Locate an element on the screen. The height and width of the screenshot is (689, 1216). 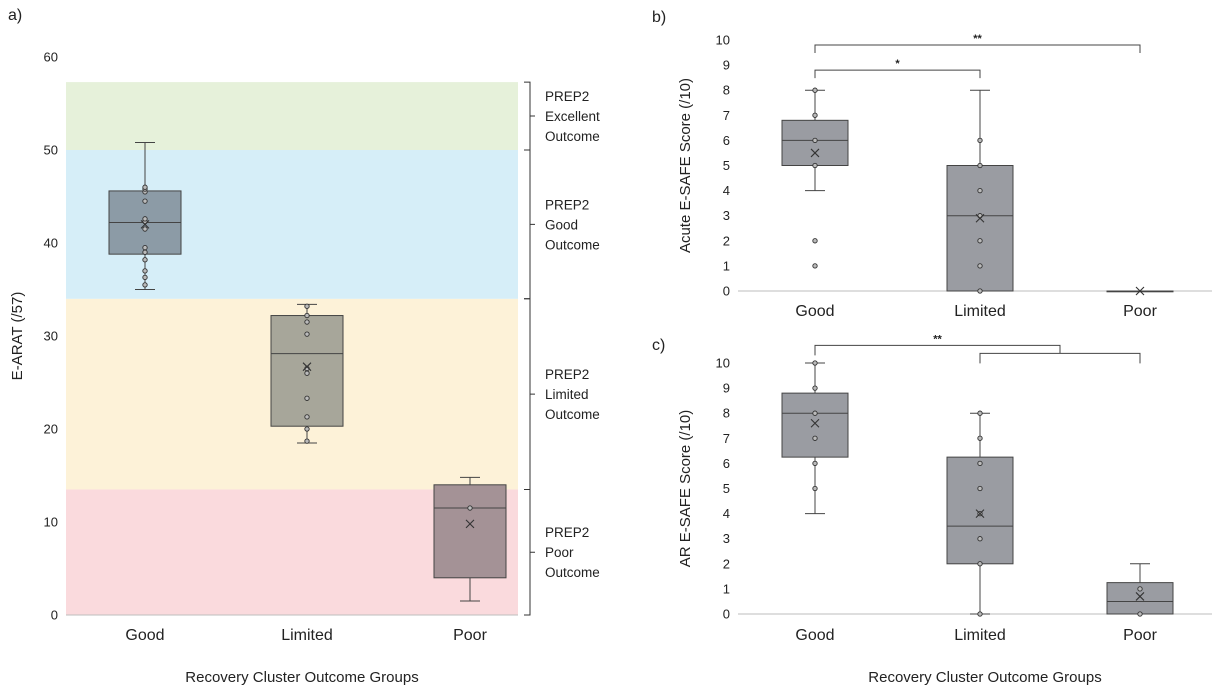
zone-label: Limited is located at coordinates (567, 394).